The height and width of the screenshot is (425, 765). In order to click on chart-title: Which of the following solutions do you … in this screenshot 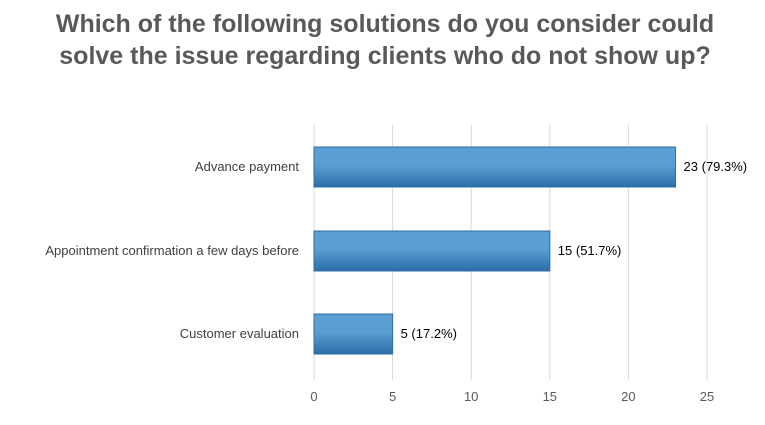, I will do `click(385, 40)`.